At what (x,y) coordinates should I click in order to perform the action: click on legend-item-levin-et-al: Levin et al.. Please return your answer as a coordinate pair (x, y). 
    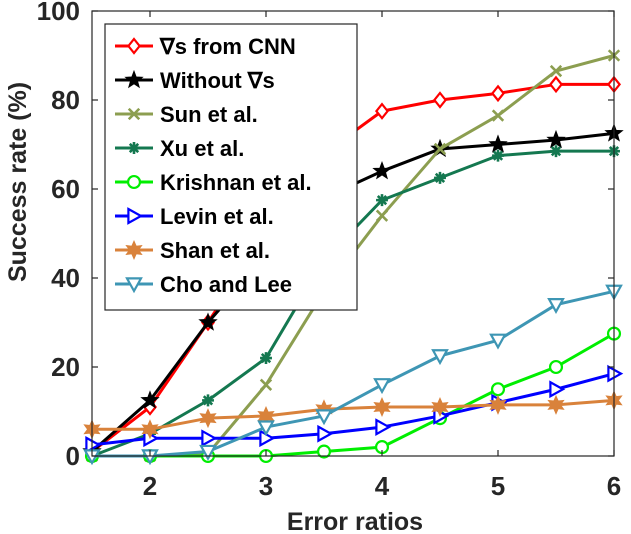
    Looking at the image, I should click on (194, 216).